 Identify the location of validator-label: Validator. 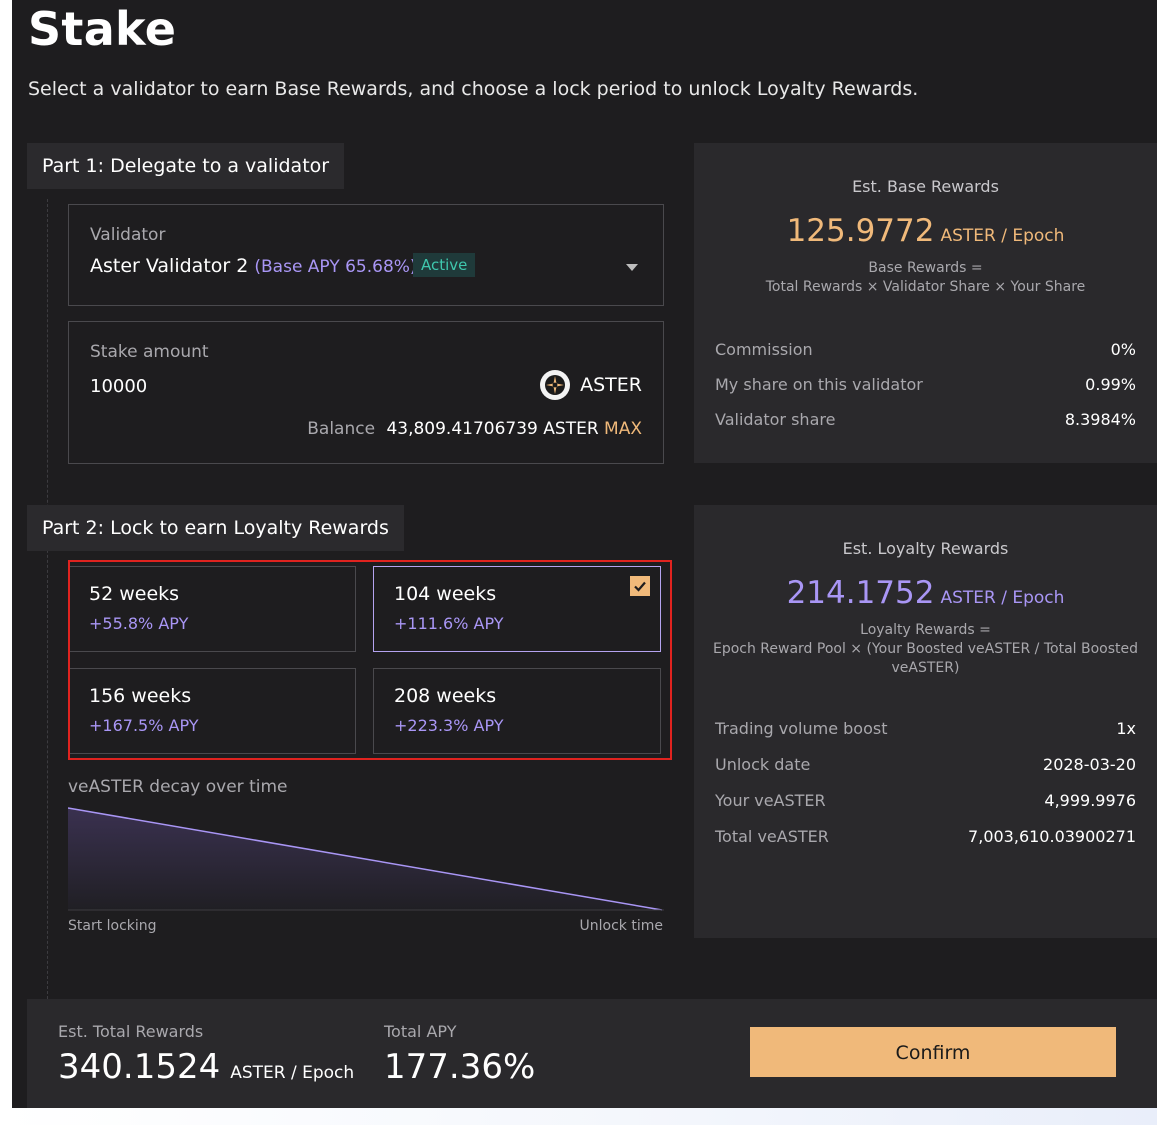
(128, 235).